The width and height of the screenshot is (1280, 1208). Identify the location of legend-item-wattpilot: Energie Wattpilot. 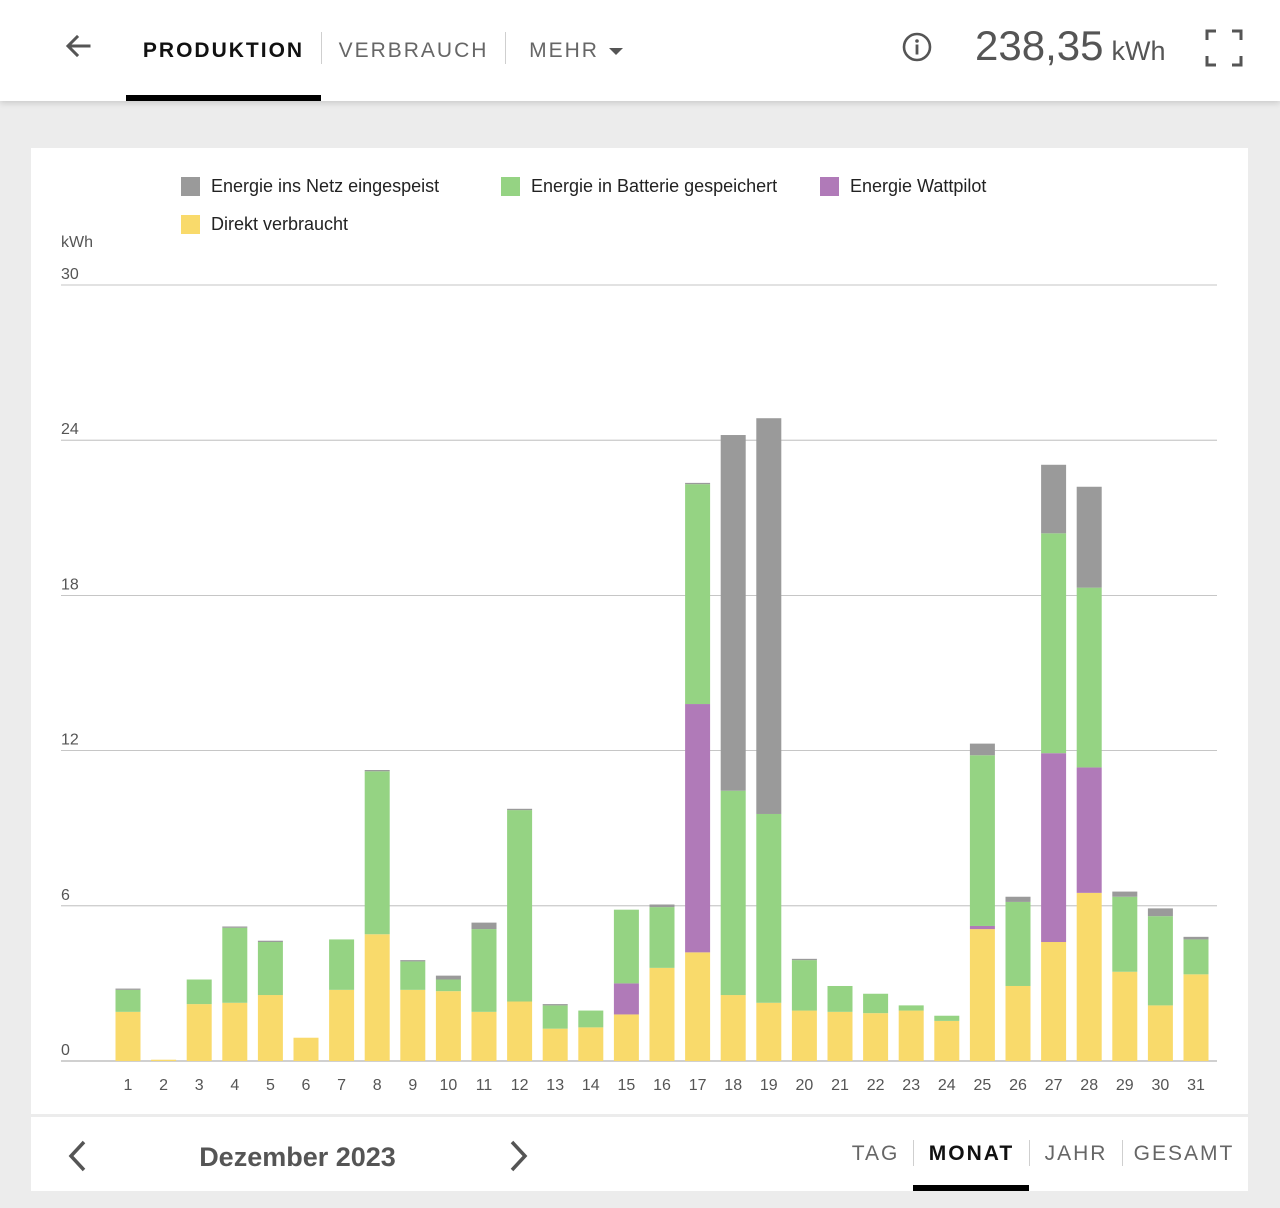
(903, 186).